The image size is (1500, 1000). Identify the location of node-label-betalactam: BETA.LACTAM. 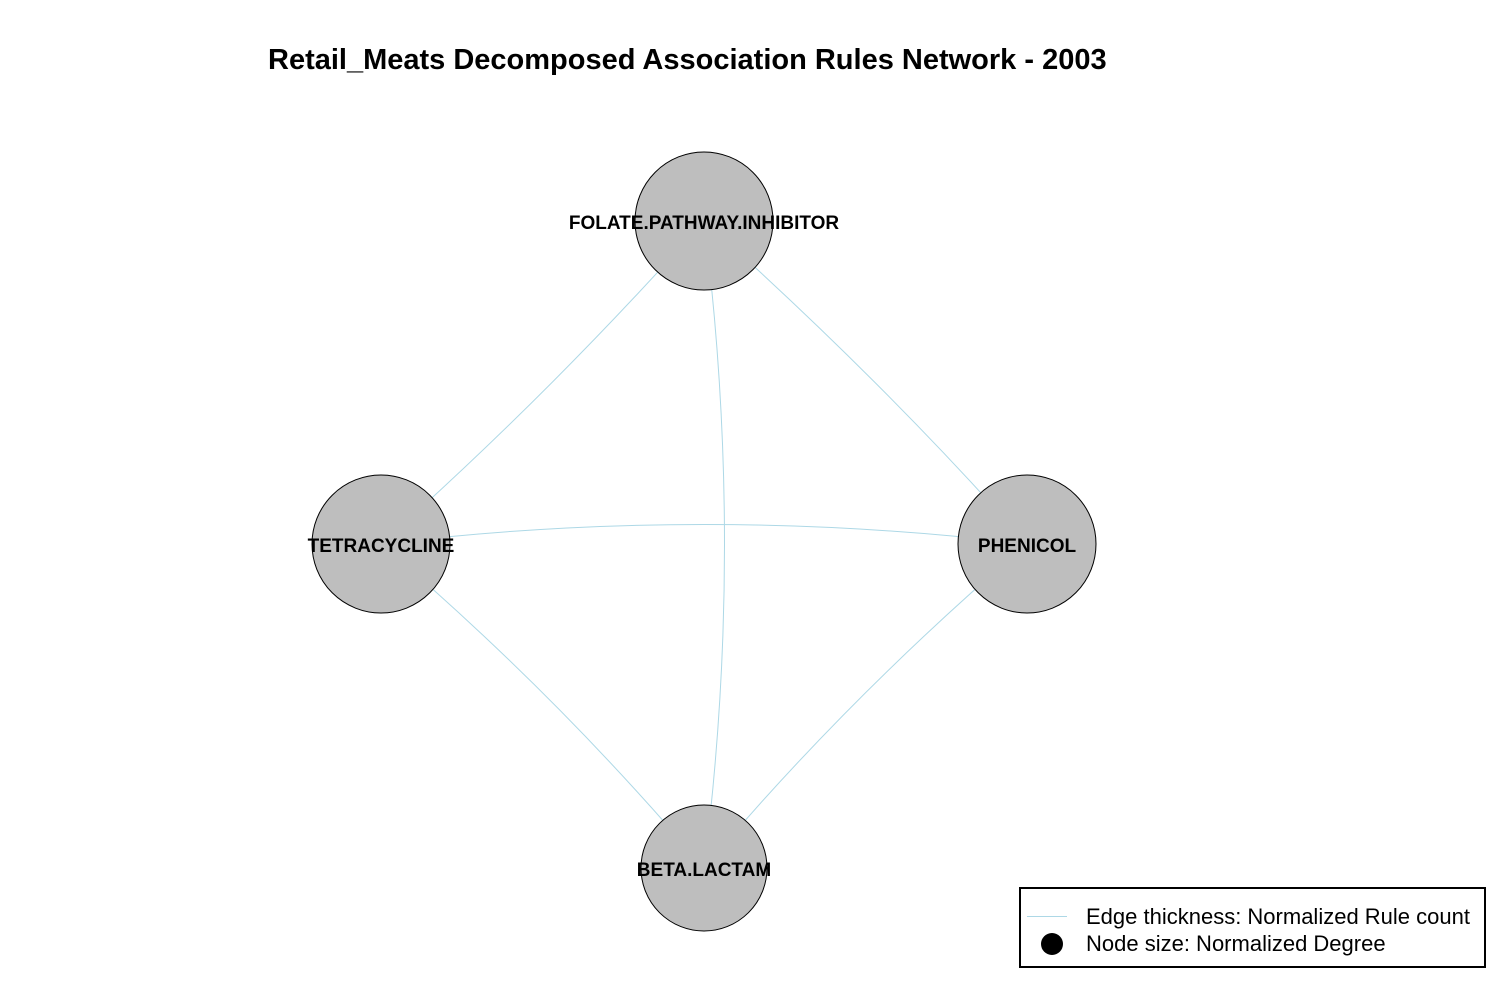
(704, 870).